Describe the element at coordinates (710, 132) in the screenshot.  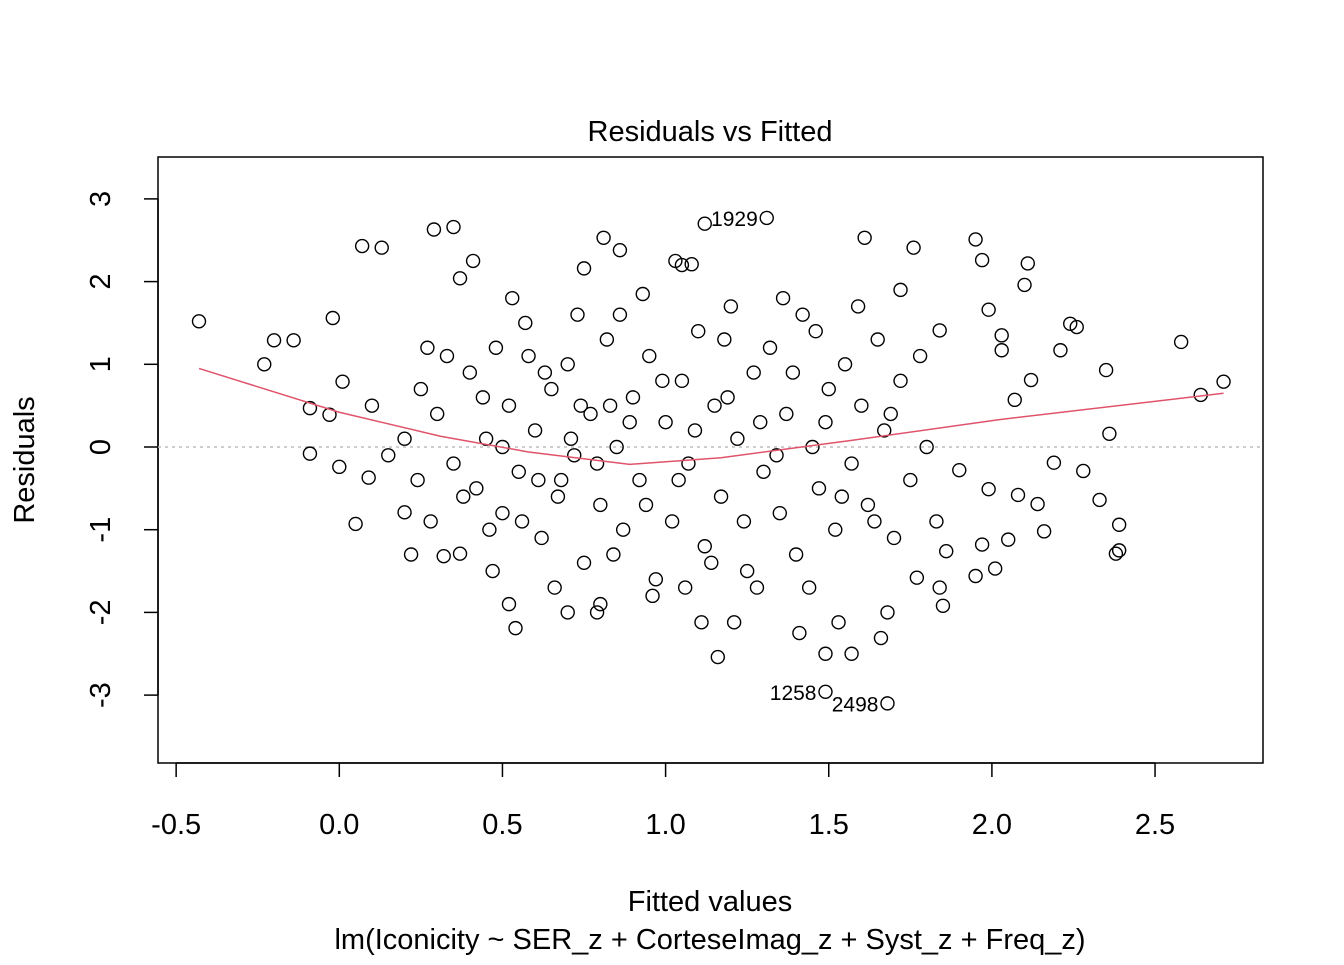
I see `chart-title: Residuals vs Fitted` at that location.